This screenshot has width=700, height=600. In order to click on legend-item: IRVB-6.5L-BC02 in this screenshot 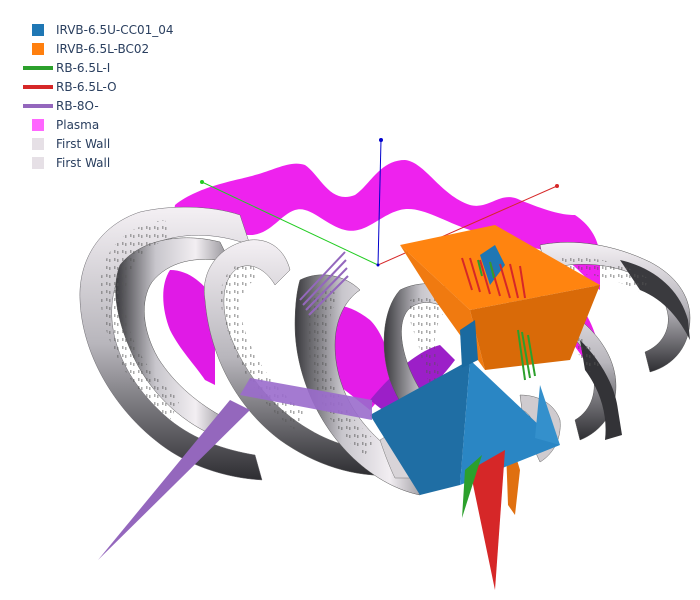, I will do `click(120, 48)`.